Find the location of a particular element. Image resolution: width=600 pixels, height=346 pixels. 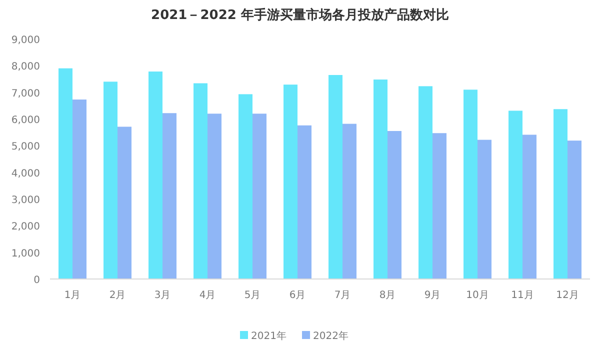

x-tick-label: 7月 is located at coordinates (342, 295).